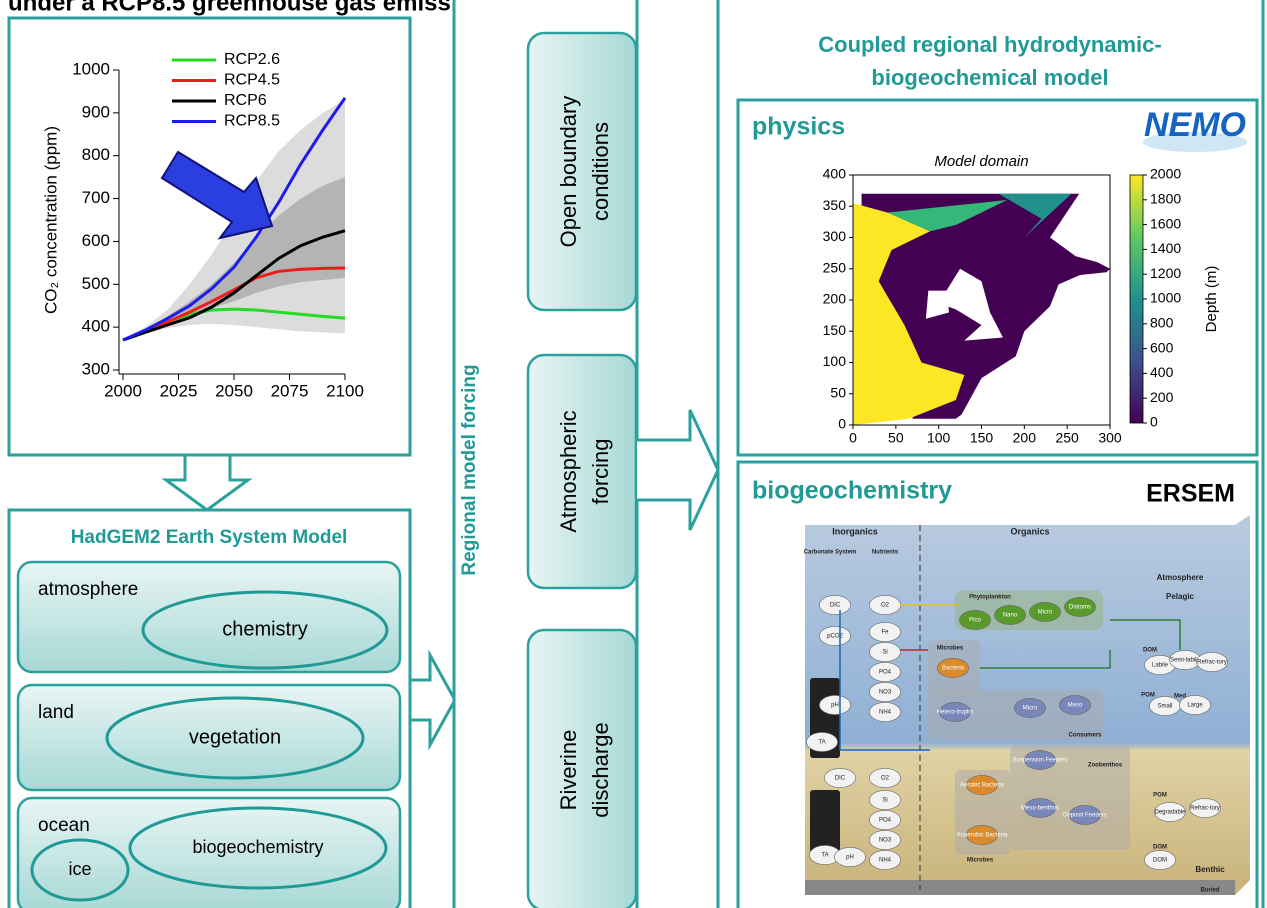  I want to click on ersem-label: DIC, so click(840, 779).